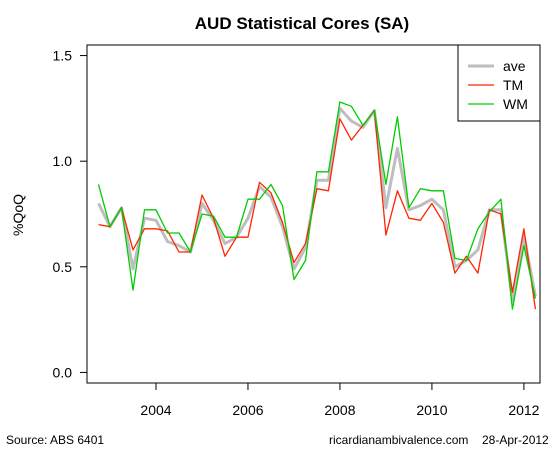 This screenshot has width=550, height=450. What do you see at coordinates (431, 410) in the screenshot?
I see `x-tick-label: 2010` at bounding box center [431, 410].